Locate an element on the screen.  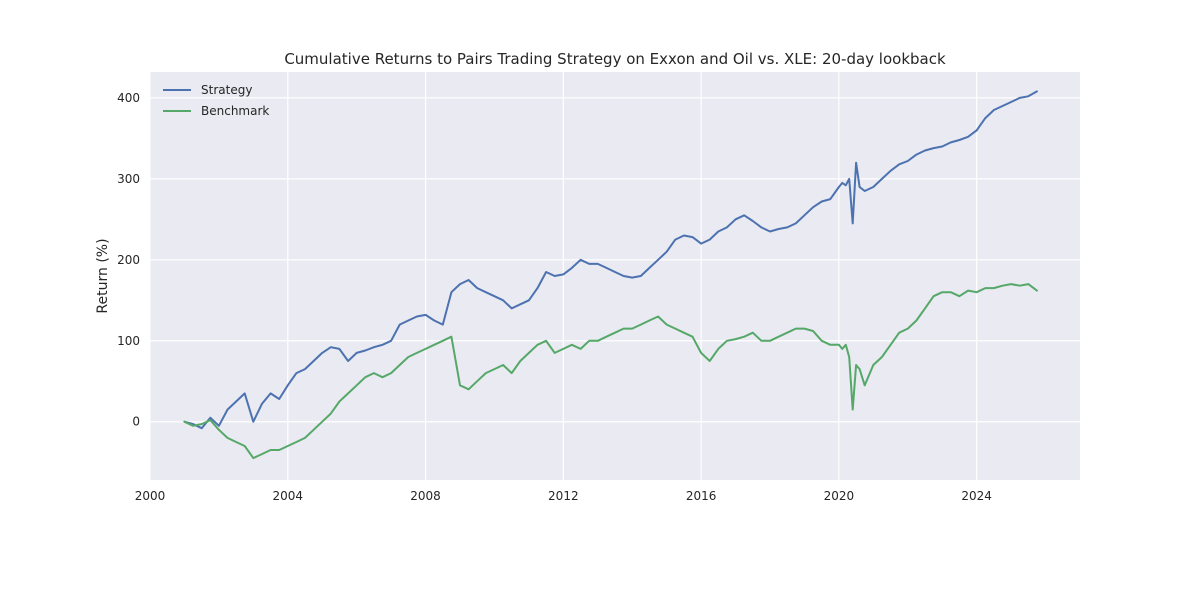
y-tick-label: 200 is located at coordinates (128, 260).